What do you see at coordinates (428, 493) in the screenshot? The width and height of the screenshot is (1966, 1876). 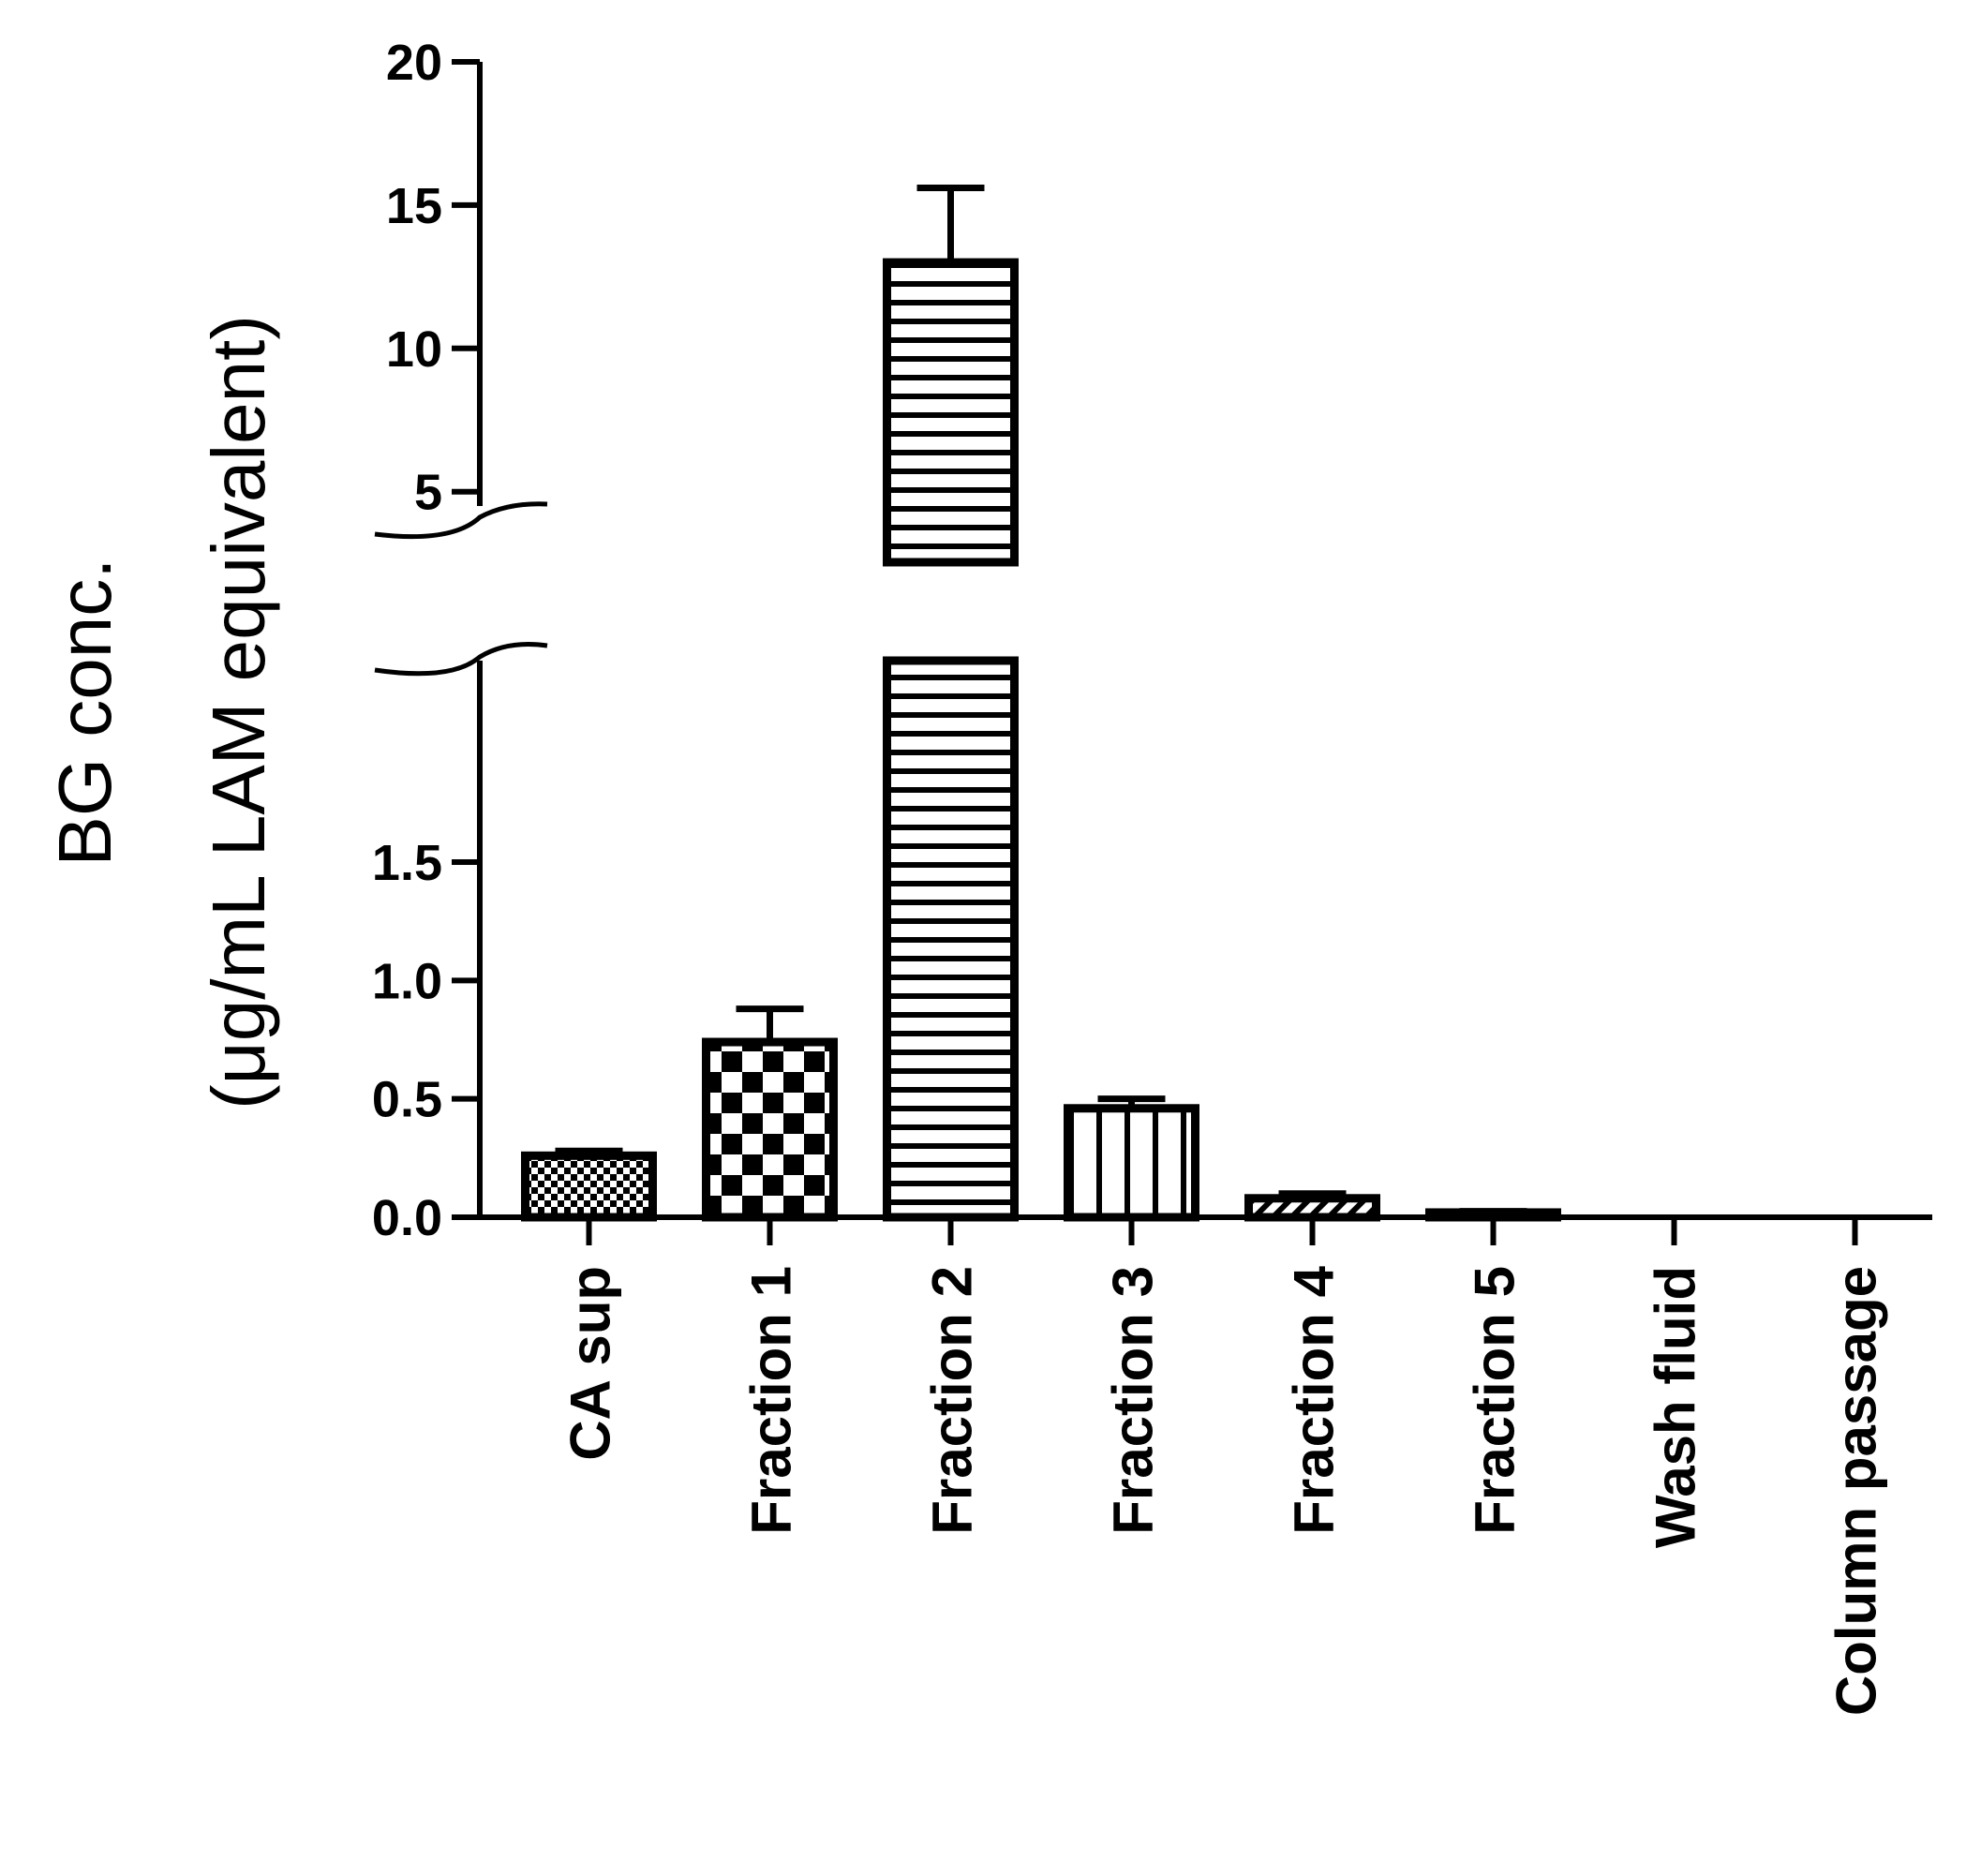 I see `y-tick-label: 5` at bounding box center [428, 493].